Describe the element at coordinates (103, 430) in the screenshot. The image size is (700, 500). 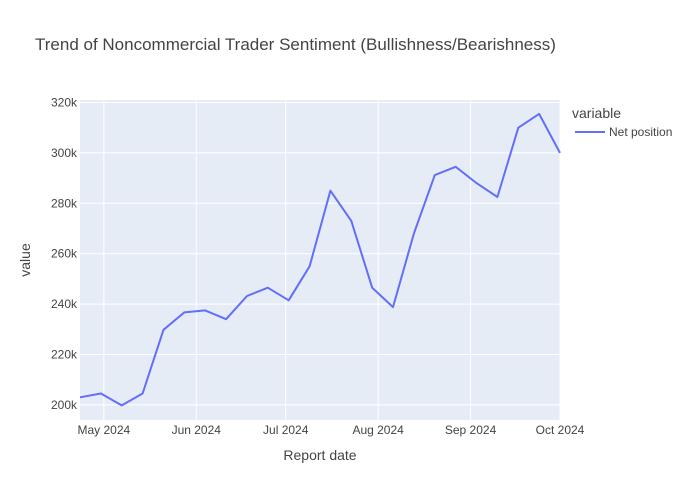
I see `x-tick-label: May 2024` at that location.